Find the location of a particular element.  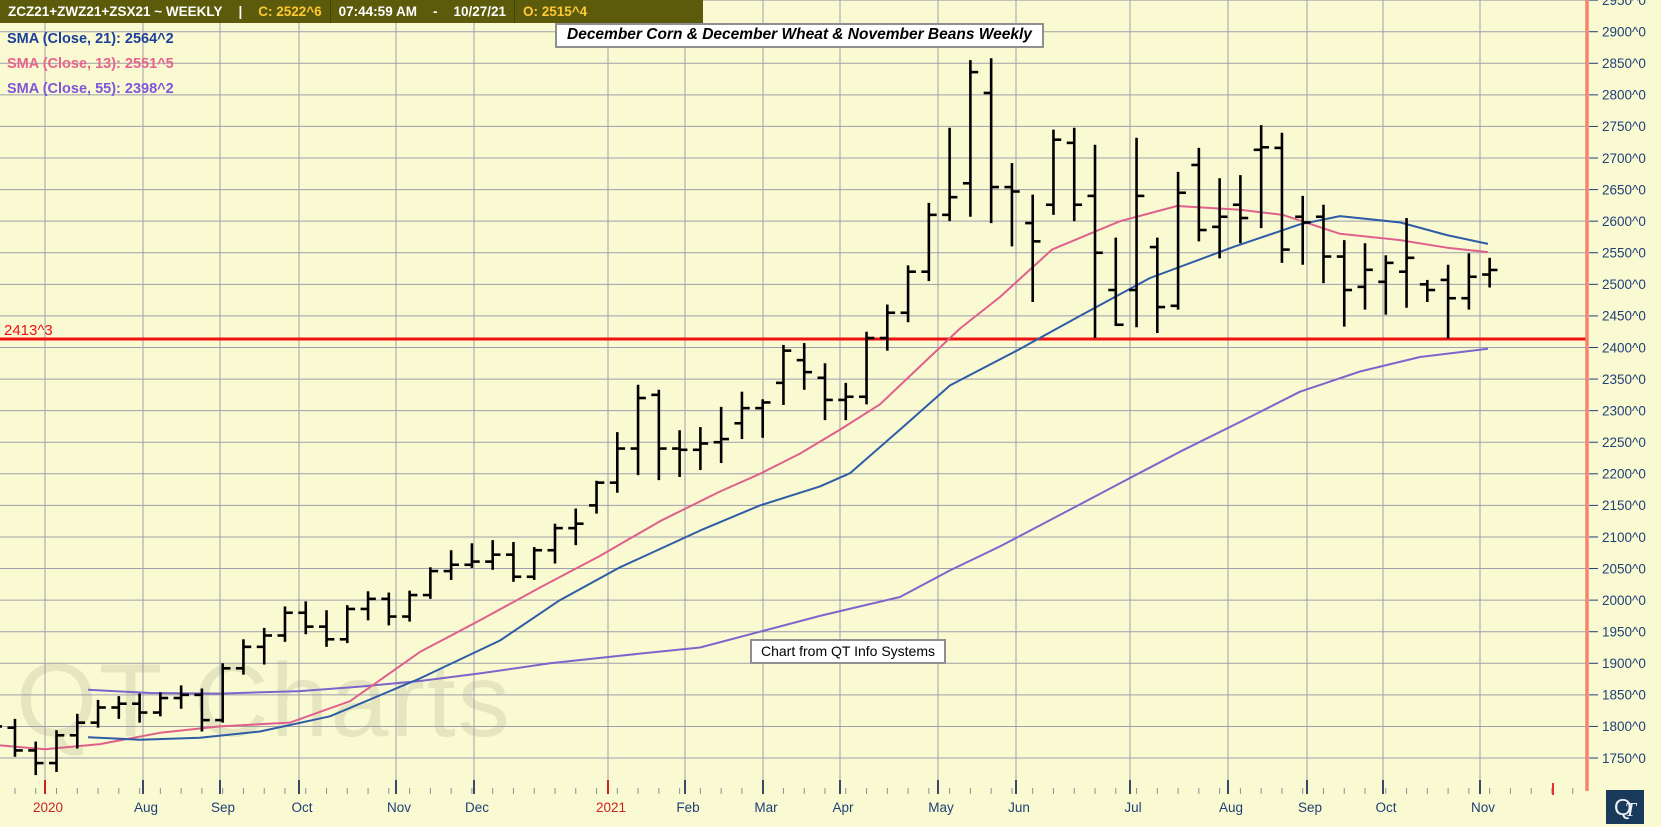

alert-line: 2413^3 is located at coordinates (793, 331).